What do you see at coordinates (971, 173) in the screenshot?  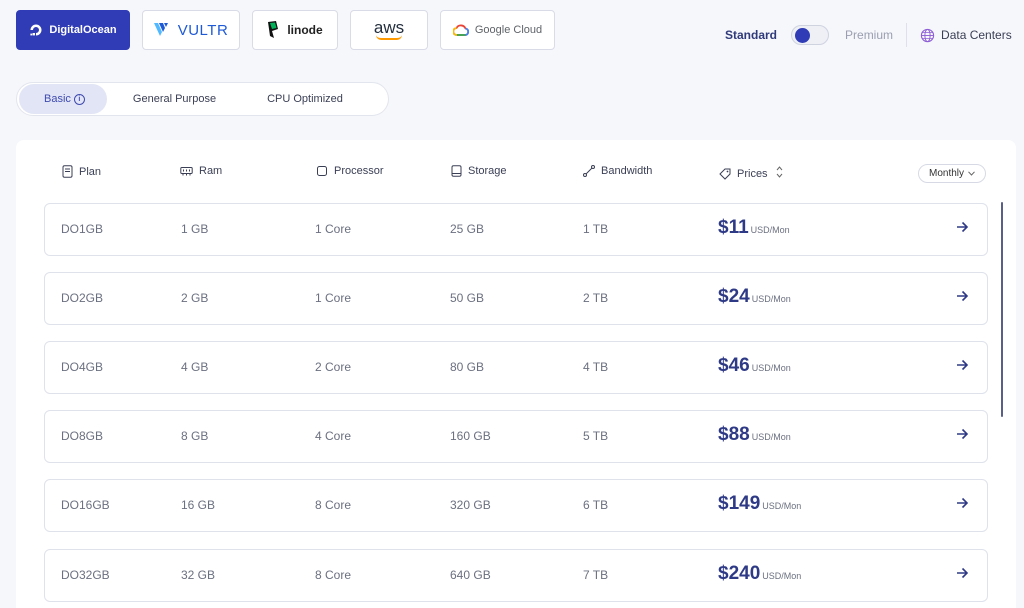 I see `chevron-down-icon` at bounding box center [971, 173].